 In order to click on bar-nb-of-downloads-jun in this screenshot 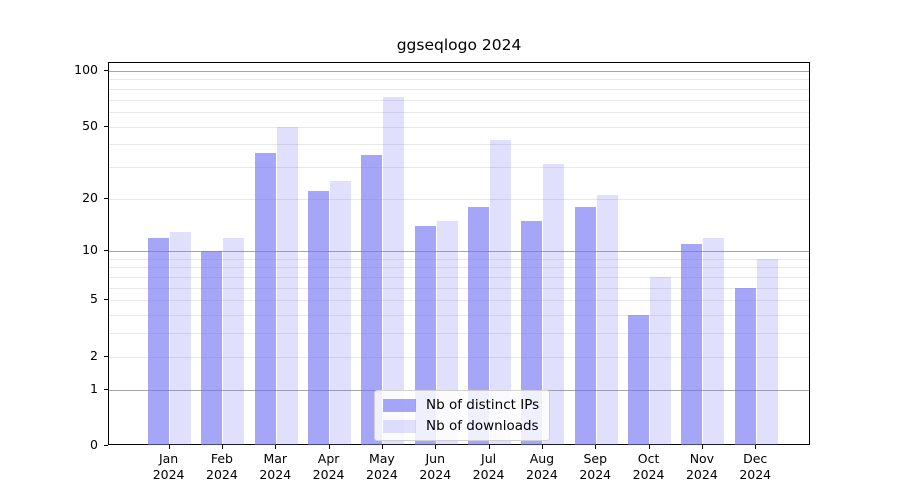, I will do `click(447, 332)`.